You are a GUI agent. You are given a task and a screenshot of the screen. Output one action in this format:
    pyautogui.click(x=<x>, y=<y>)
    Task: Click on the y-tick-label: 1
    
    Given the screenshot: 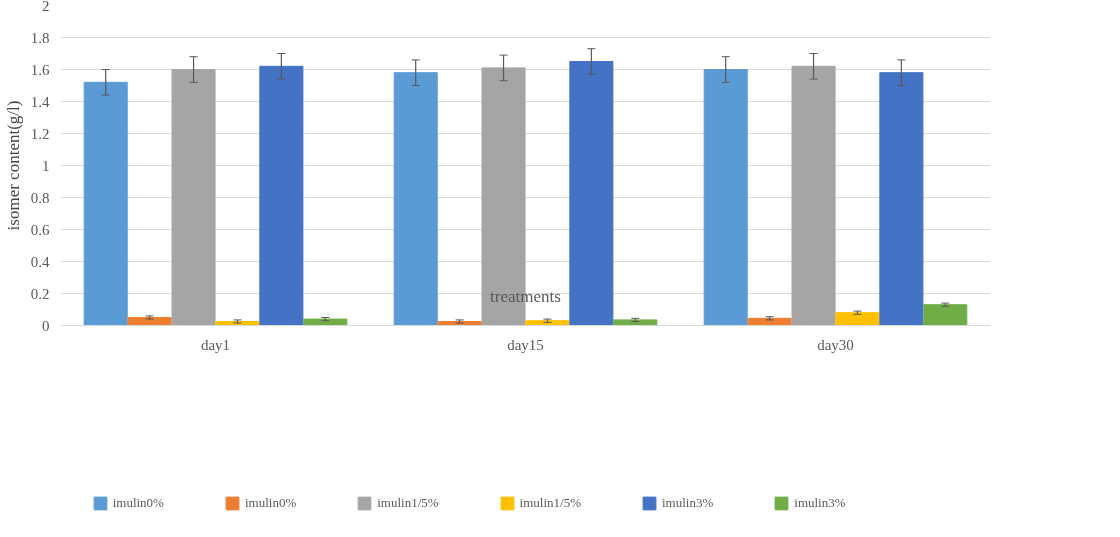 What is the action you would take?
    pyautogui.click(x=46, y=165)
    